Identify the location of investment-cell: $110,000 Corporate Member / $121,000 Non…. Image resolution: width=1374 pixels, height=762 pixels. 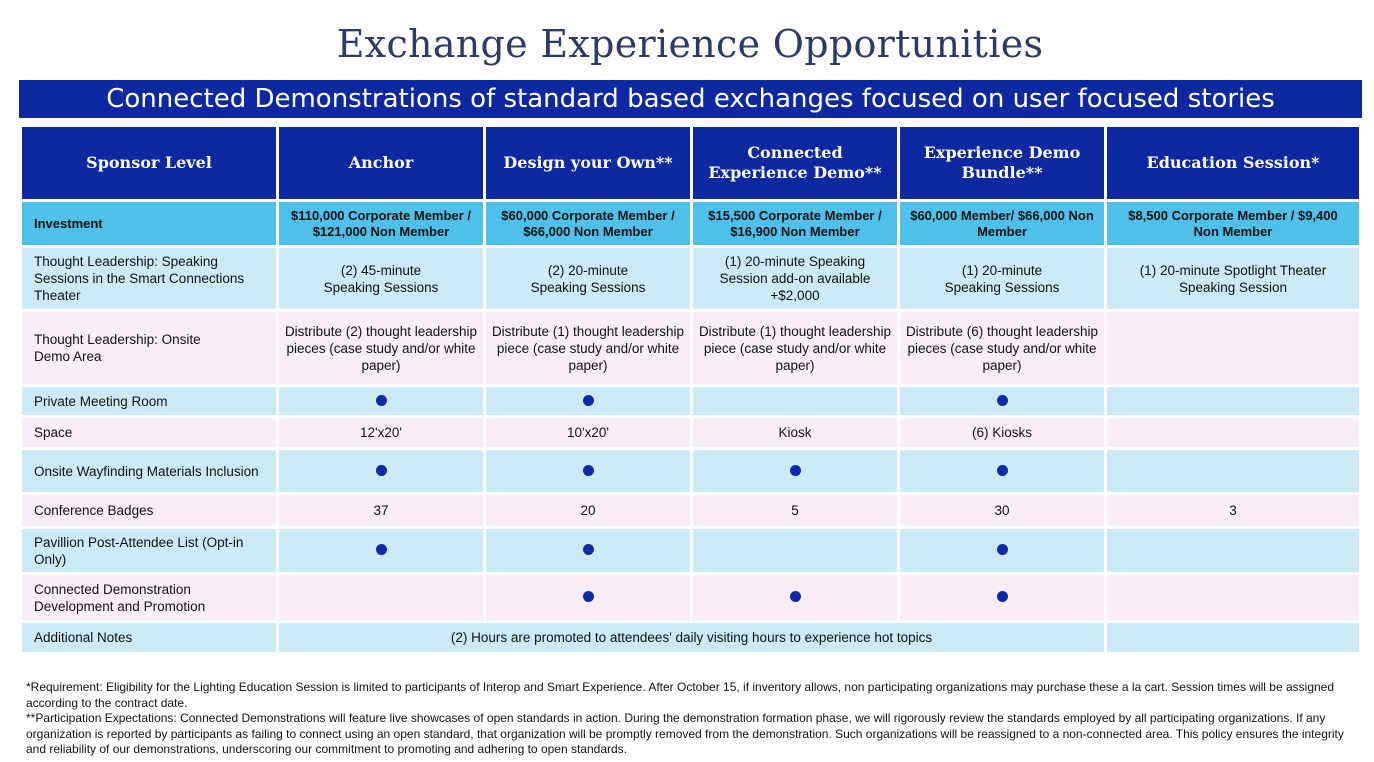
(381, 223).